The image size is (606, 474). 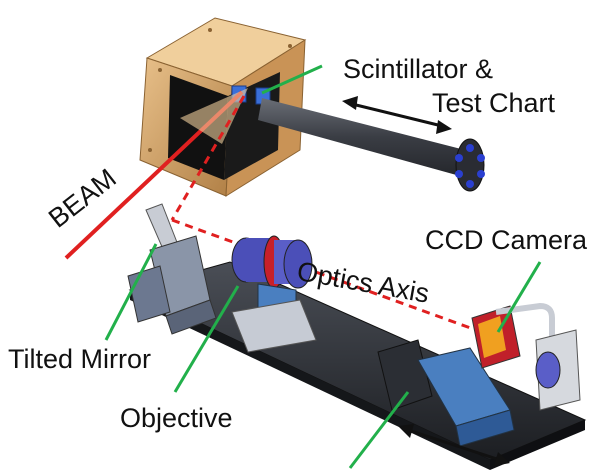 I want to click on ccd-camera-label: CCD Camera, so click(x=506, y=240).